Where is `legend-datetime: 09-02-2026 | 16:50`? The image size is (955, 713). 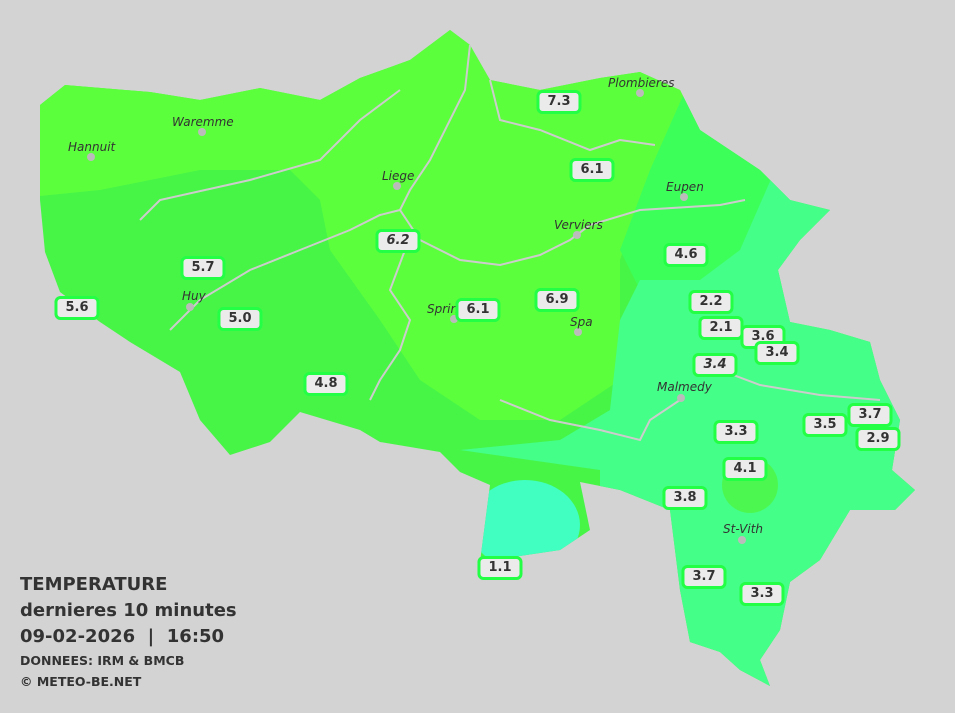
legend-datetime: 09-02-2026 | 16:50 is located at coordinates (122, 636).